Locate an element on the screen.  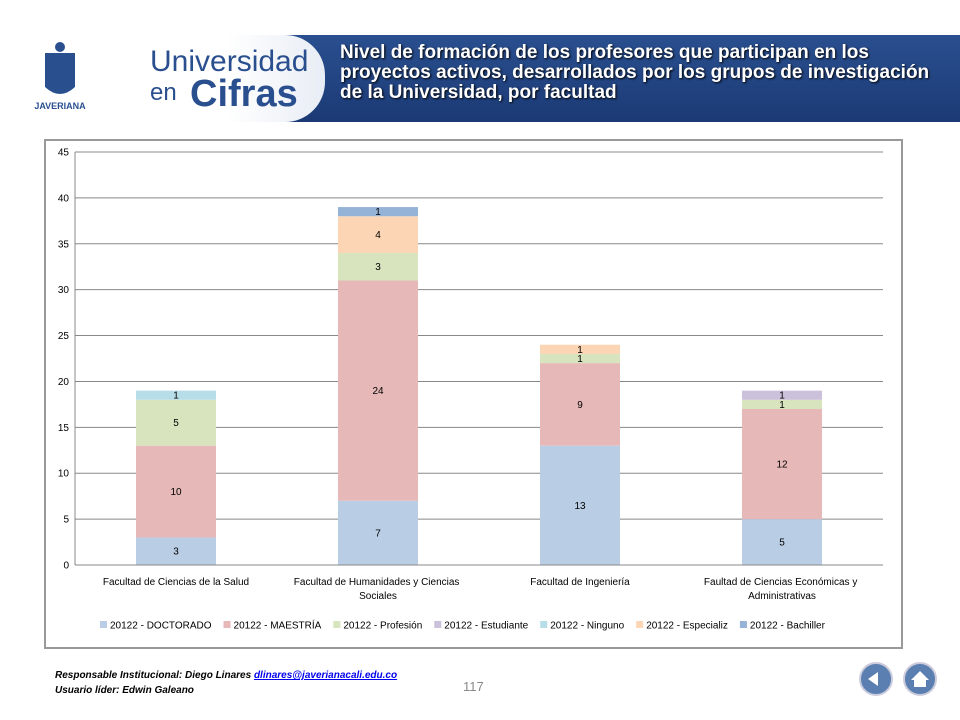
x-tick-label: Facultad de Ciencias de la Salud is located at coordinates (176, 582).